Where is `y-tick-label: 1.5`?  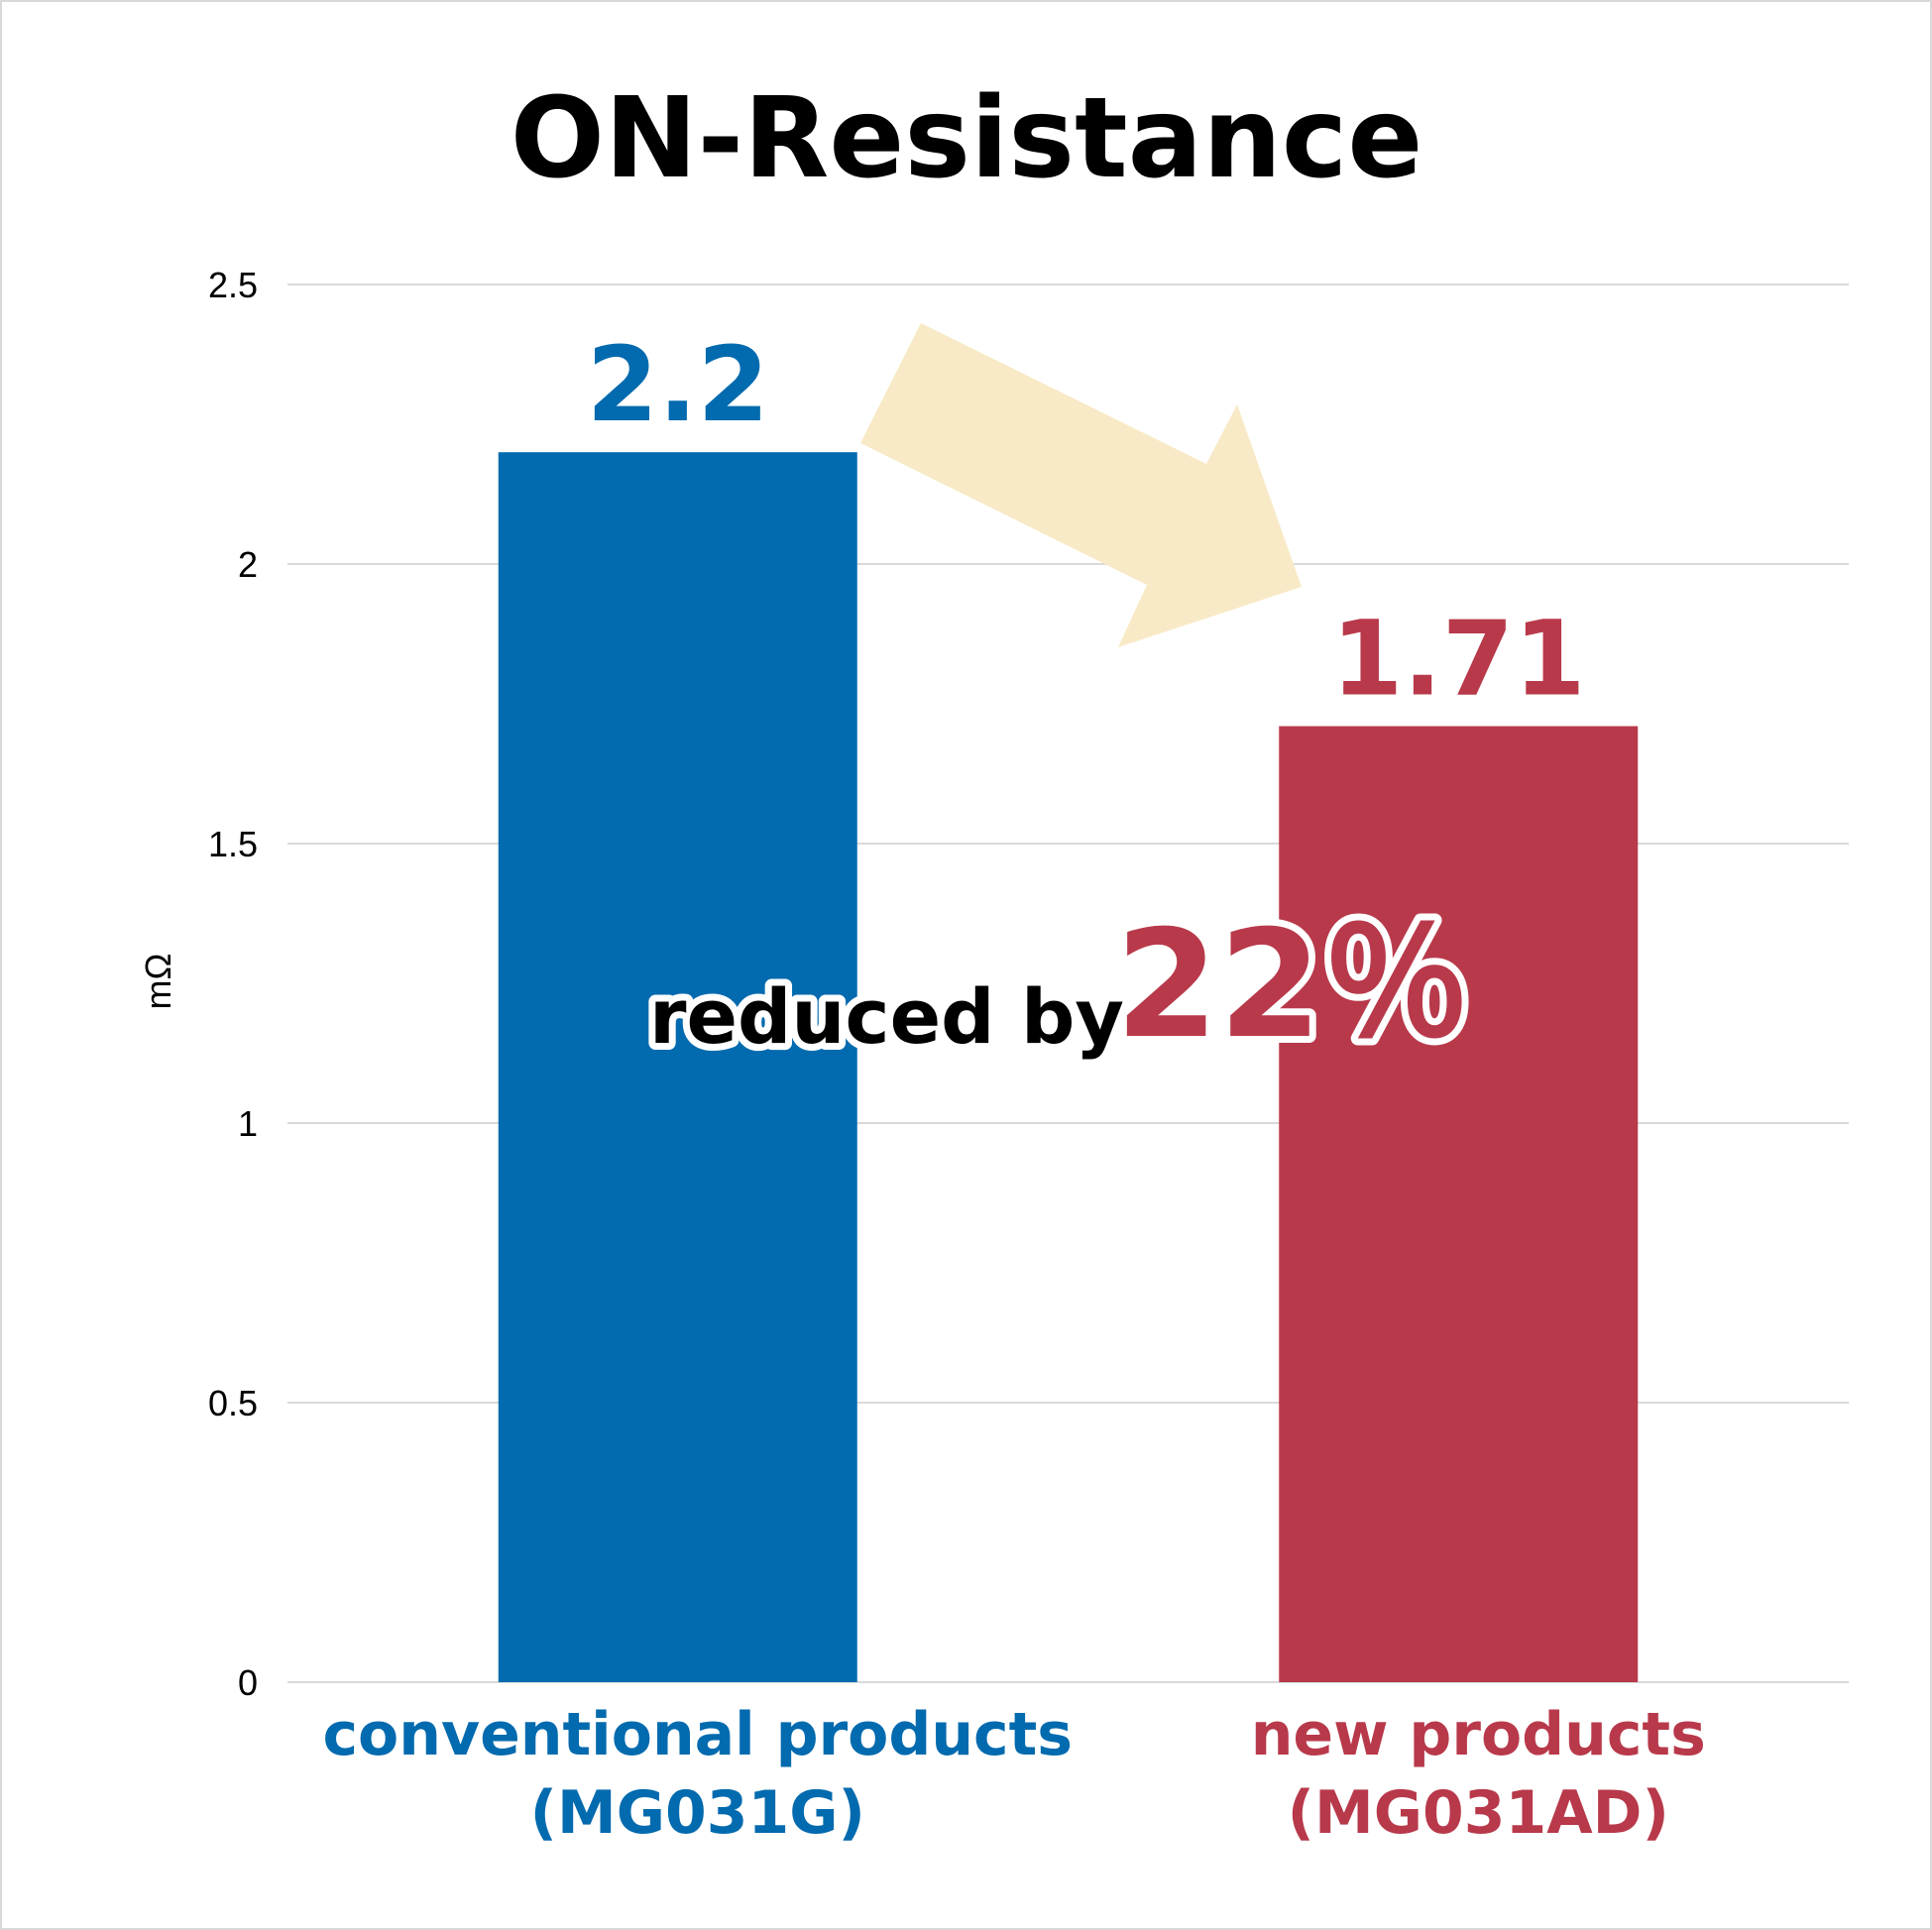 y-tick-label: 1.5 is located at coordinates (233, 844).